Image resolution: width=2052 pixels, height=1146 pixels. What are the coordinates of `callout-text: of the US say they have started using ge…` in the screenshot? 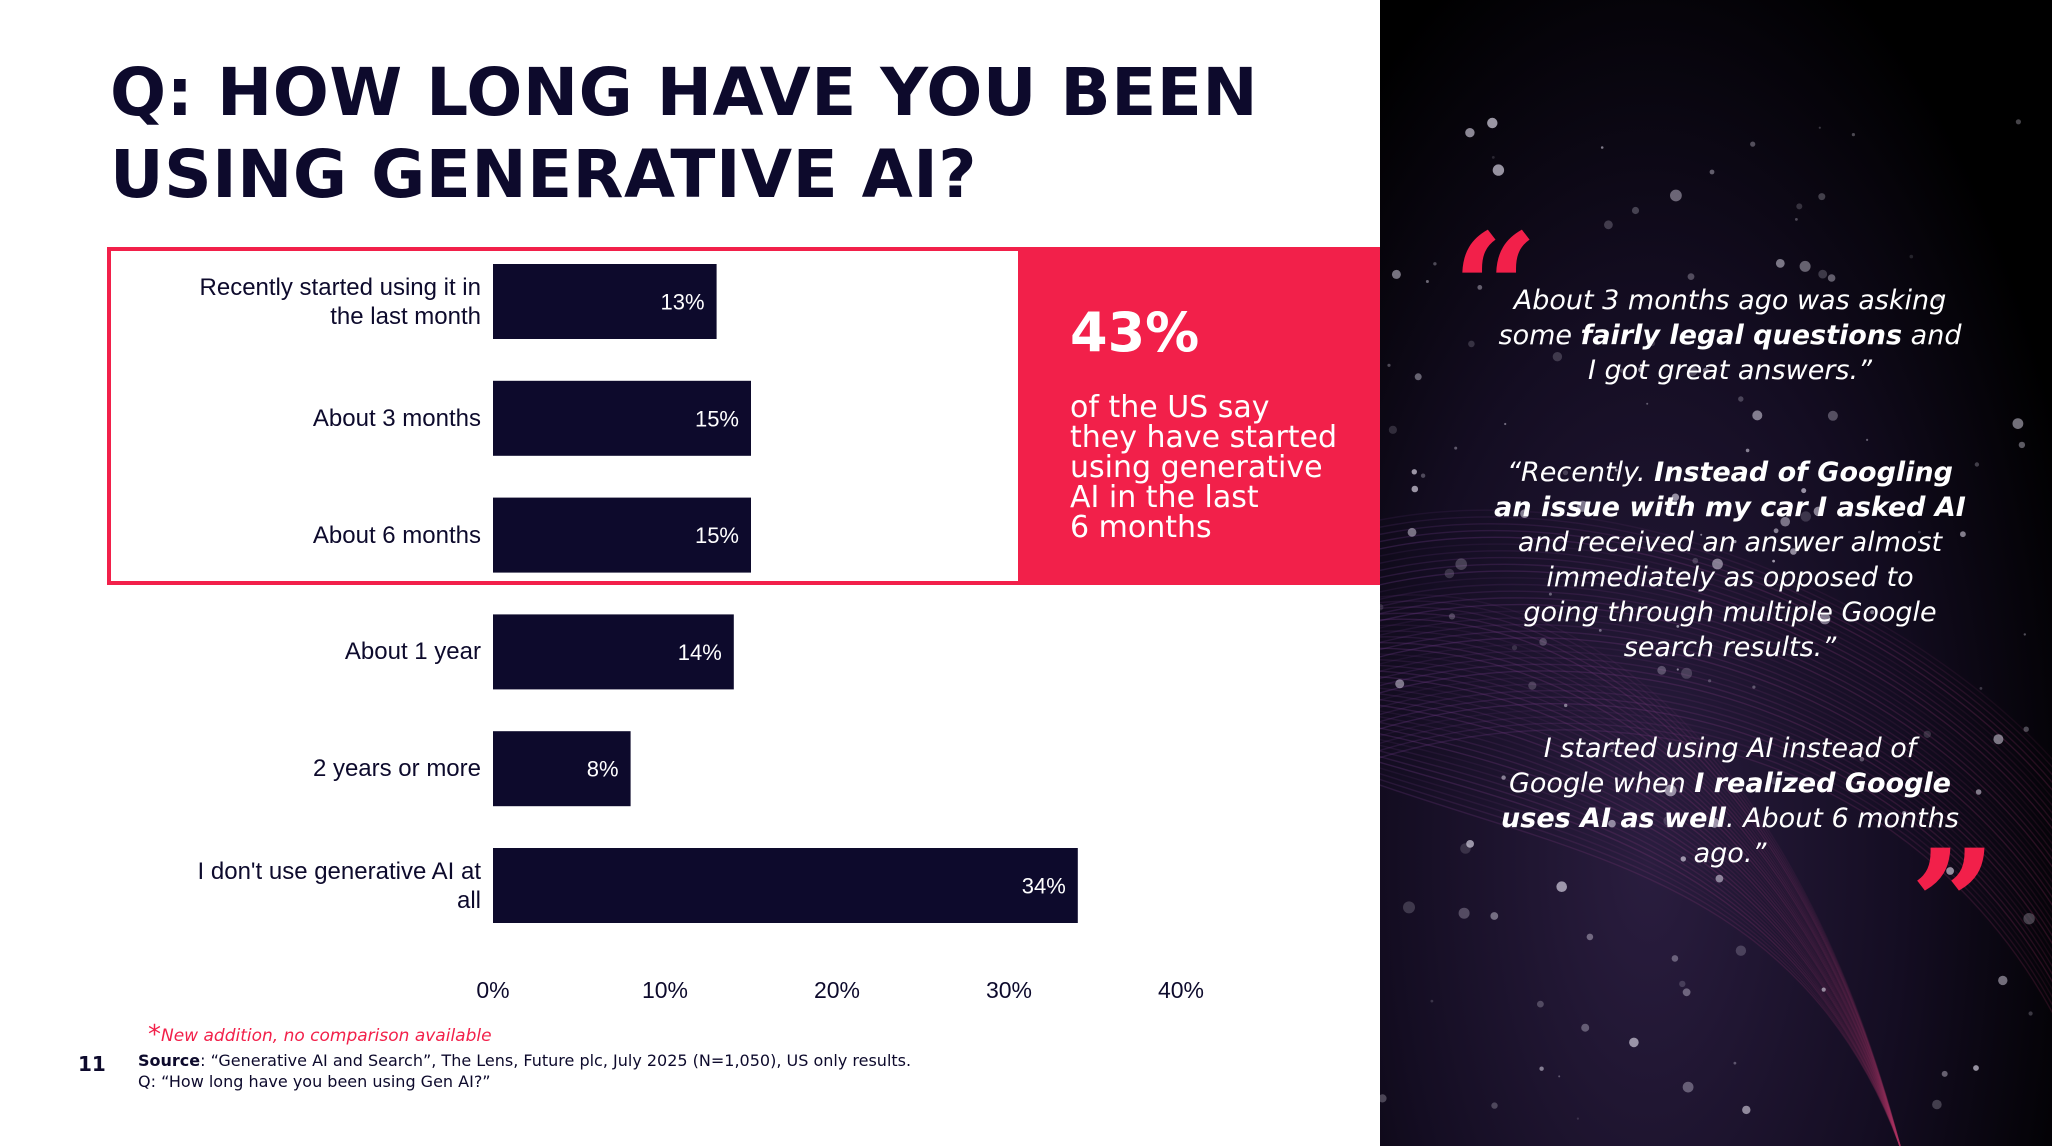 It's located at (1220, 468).